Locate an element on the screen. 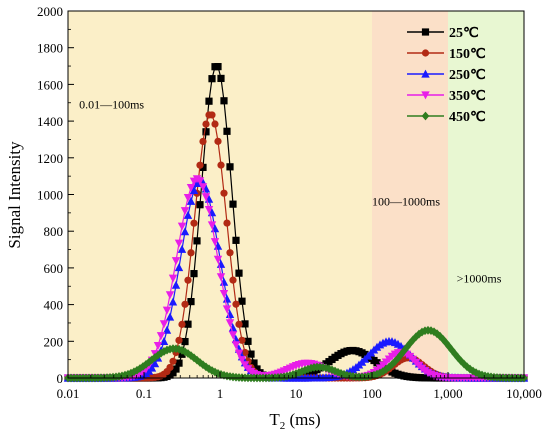  y-tick-label-4: 800 is located at coordinates (54, 231).